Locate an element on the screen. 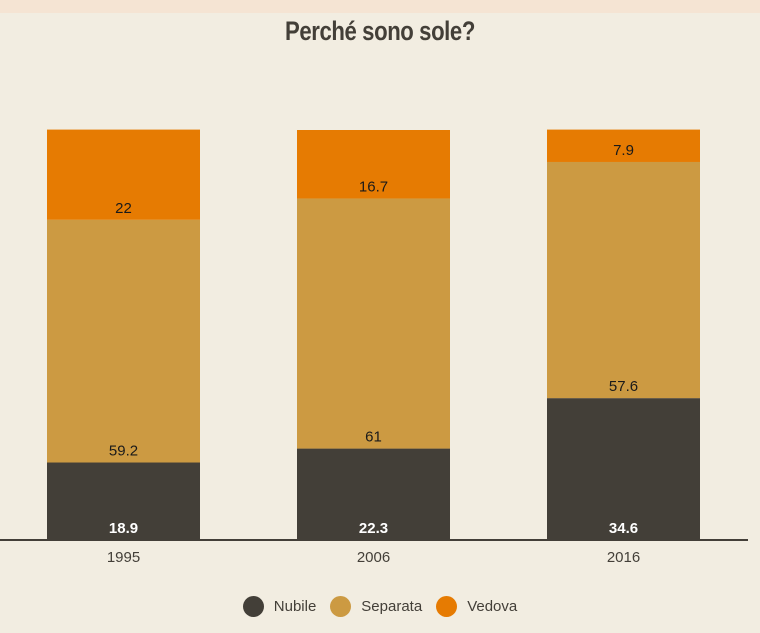  legend-label: Vedova is located at coordinates (492, 606).